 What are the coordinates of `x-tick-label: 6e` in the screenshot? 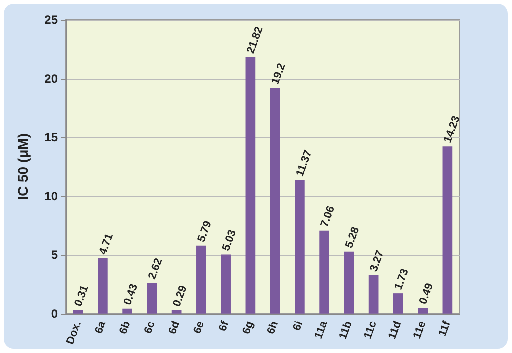 It's located at (200, 328).